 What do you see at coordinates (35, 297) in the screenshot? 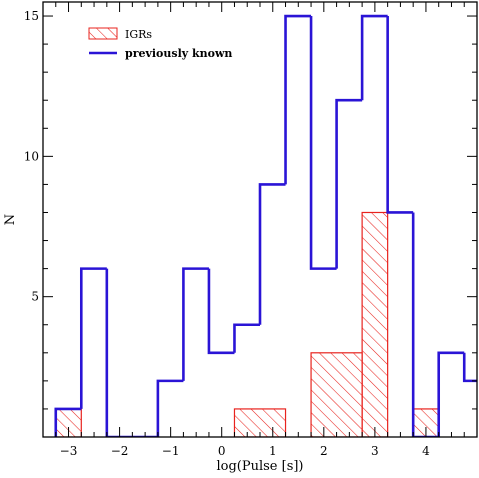
I see `y-tick-label: 5` at bounding box center [35, 297].